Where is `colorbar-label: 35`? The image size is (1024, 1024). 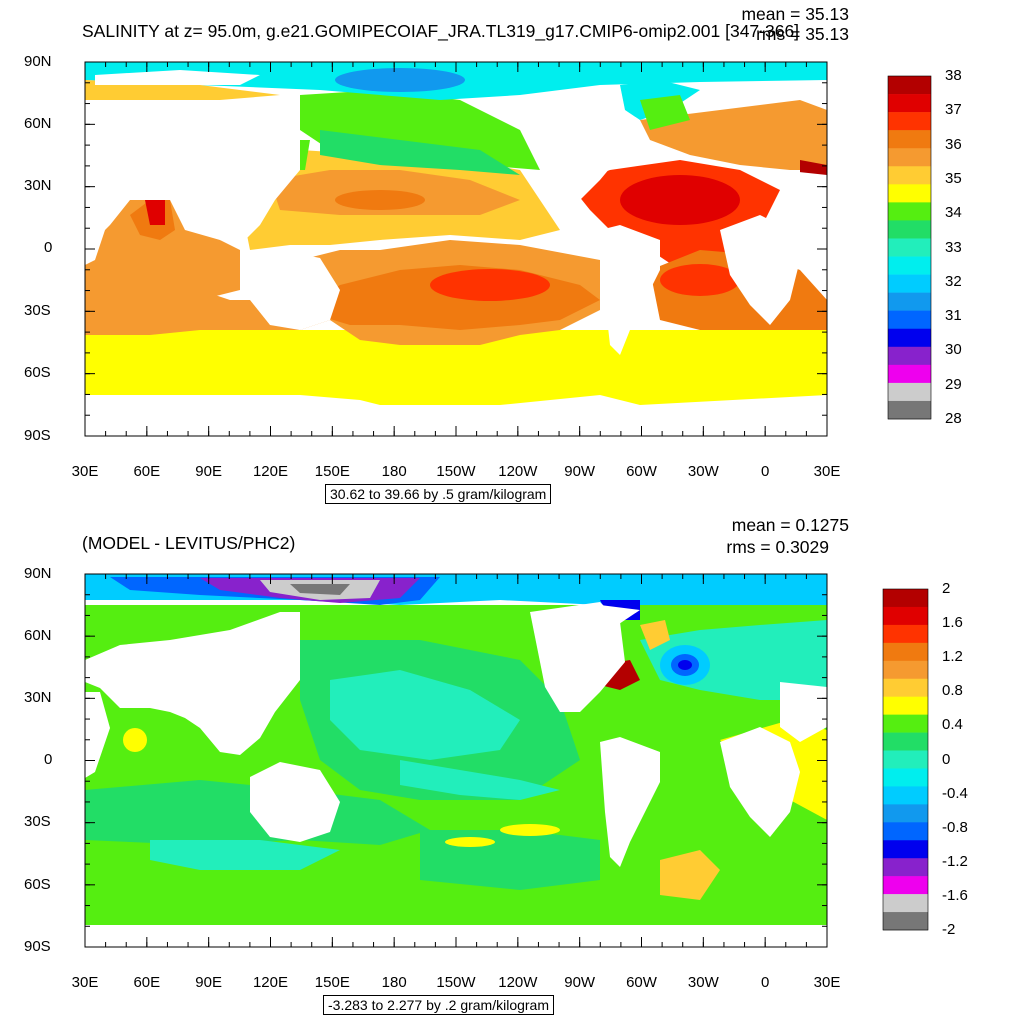
colorbar-label: 35 is located at coordinates (953, 178).